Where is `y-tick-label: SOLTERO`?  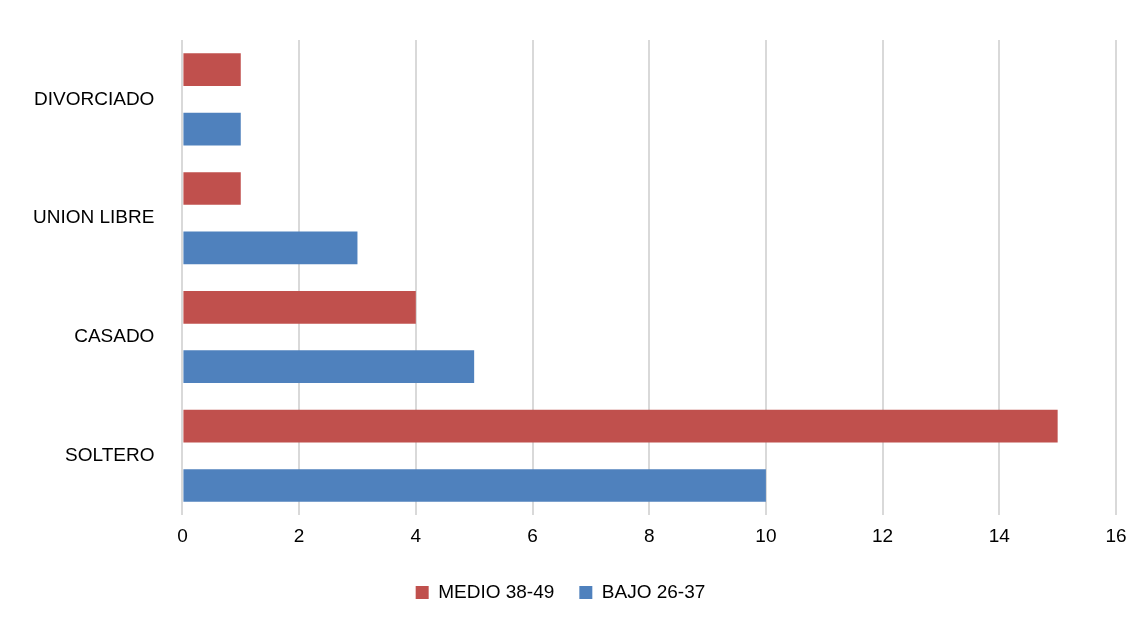 y-tick-label: SOLTERO is located at coordinates (110, 455).